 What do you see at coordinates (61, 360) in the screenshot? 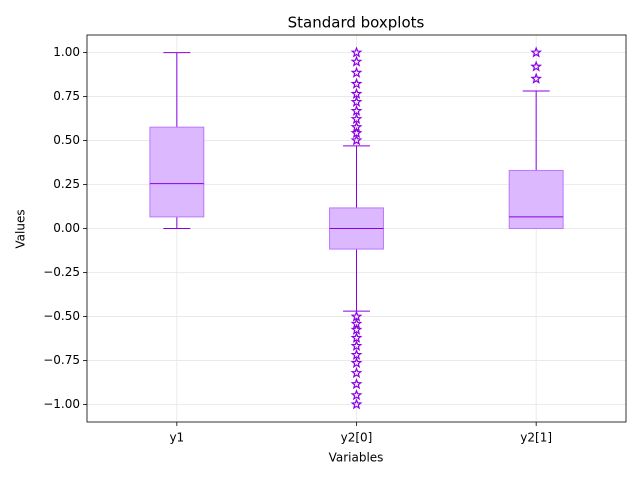
I see `y-tick-label: −0.75` at bounding box center [61, 360].